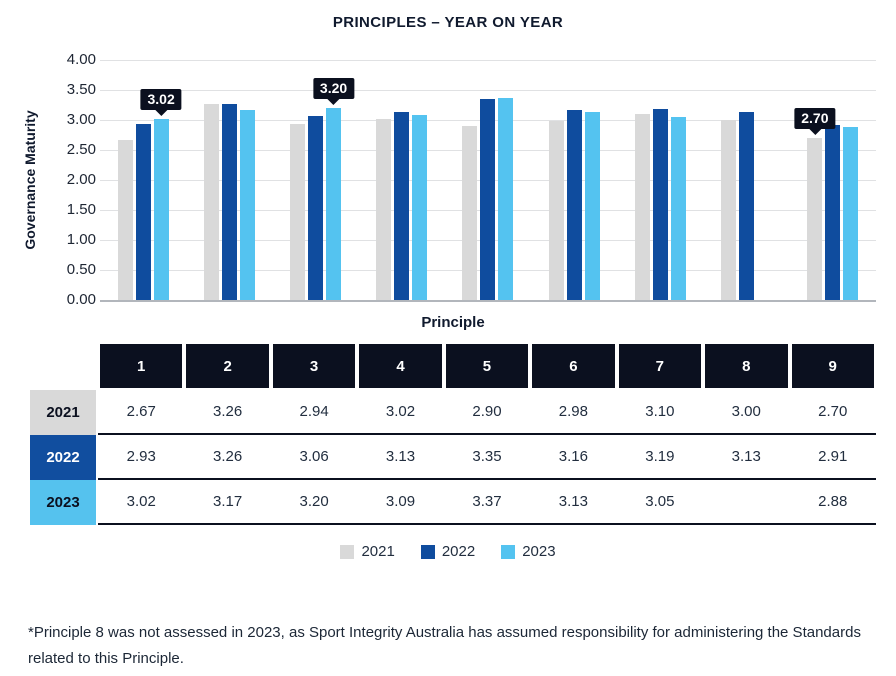 The height and width of the screenshot is (676, 896). Describe the element at coordinates (400, 366) in the screenshot. I see `table-header-cell-4: 4` at that location.